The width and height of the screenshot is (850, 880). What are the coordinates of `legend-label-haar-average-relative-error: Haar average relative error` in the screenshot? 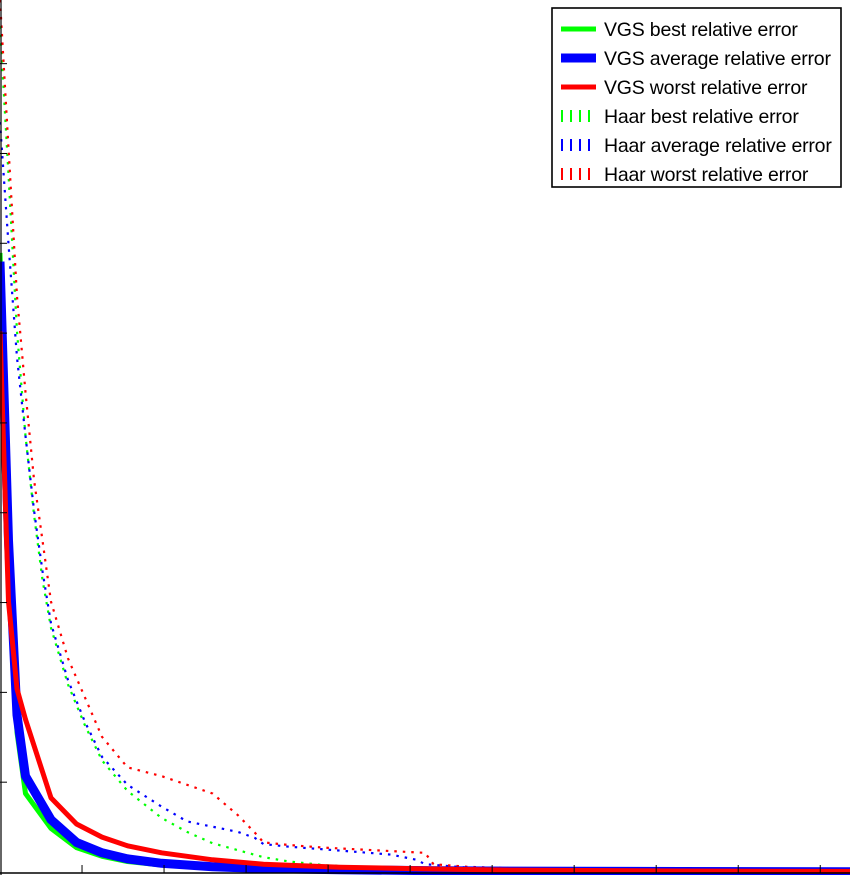 It's located at (718, 146).